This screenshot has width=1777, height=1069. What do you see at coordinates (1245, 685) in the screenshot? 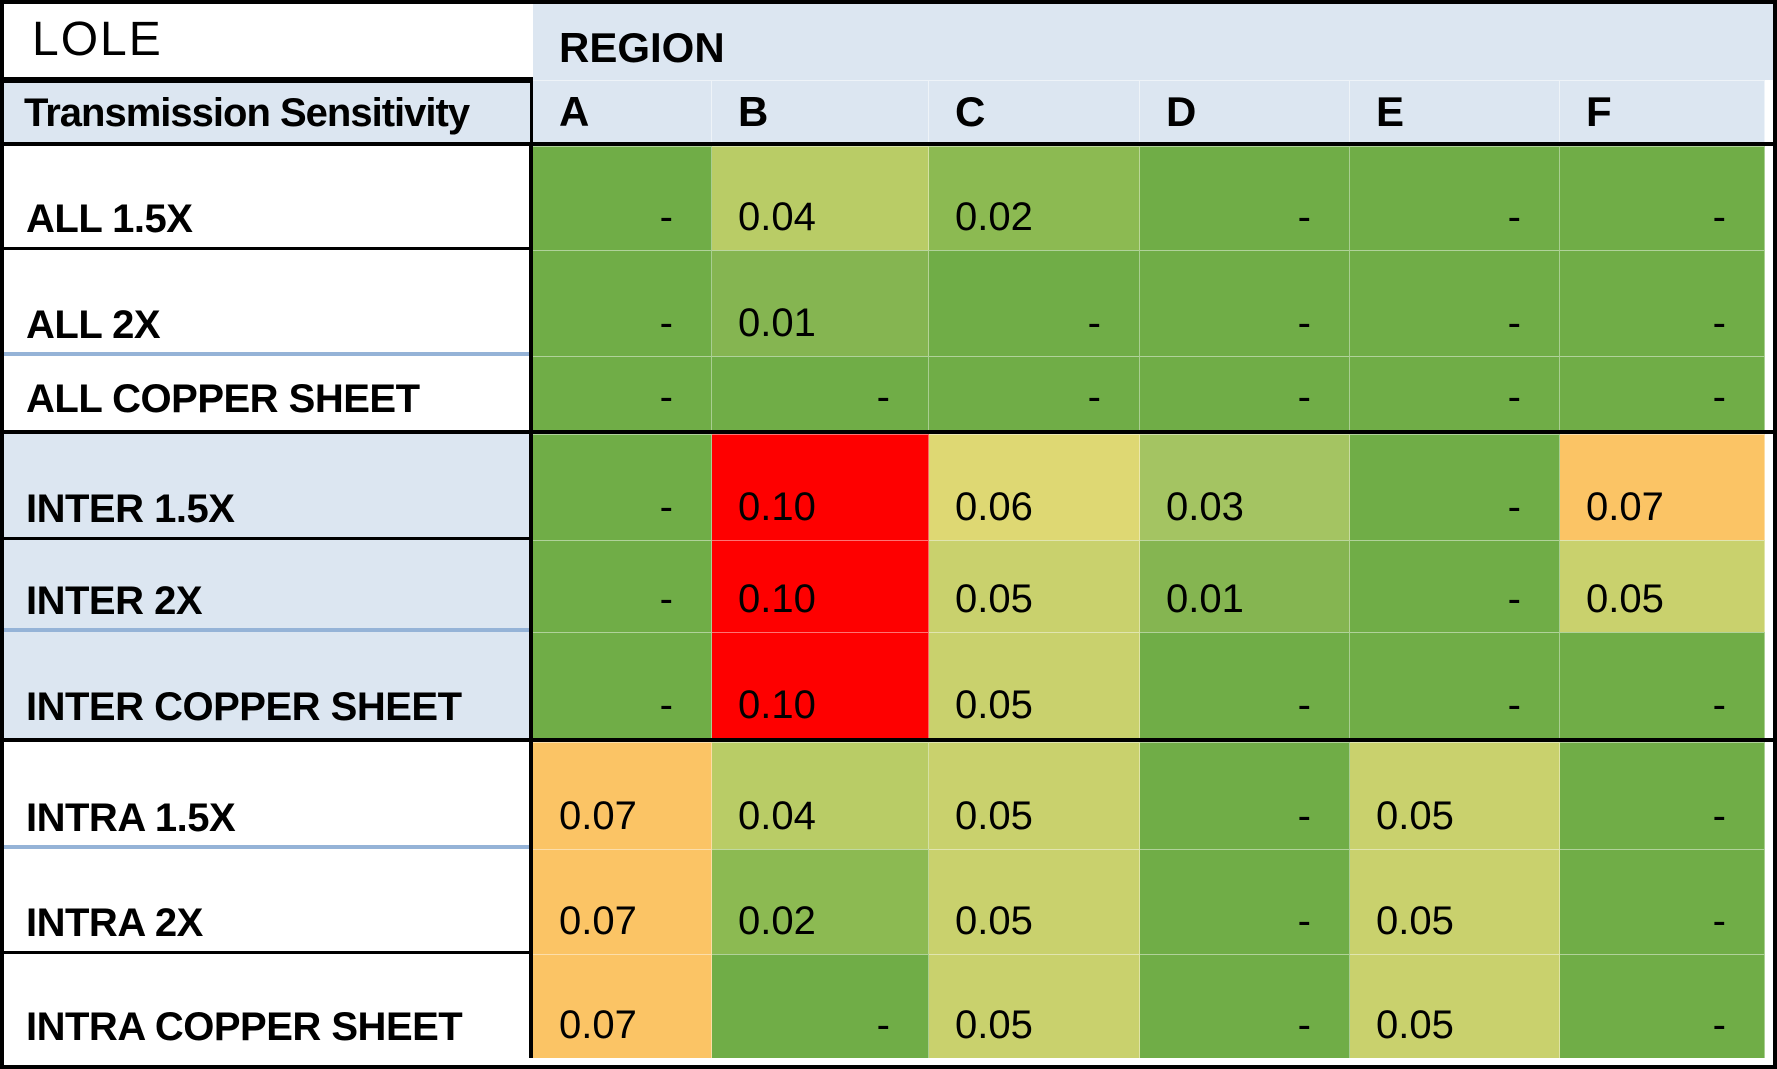
I see `heatmap-cell-d-row6: -` at bounding box center [1245, 685].